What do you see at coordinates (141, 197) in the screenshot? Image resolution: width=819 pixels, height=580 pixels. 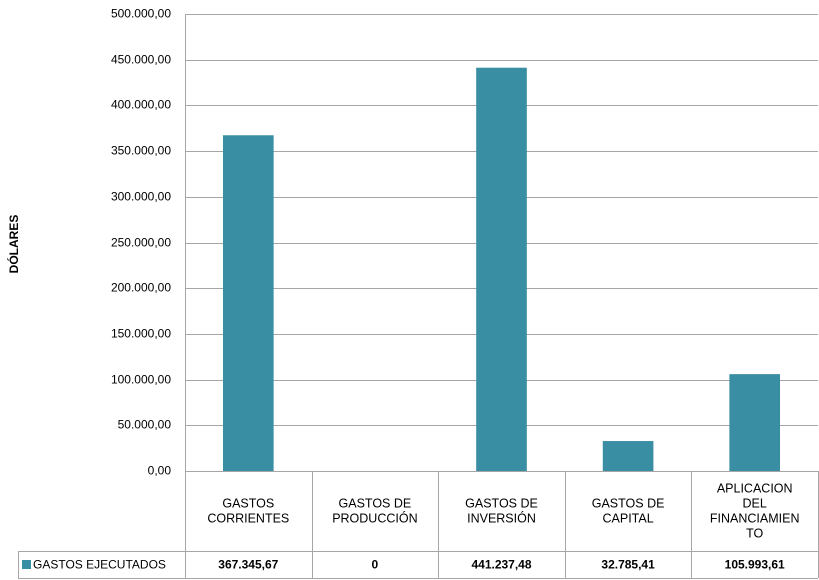 I see `y-tick-label: 300.000,00` at bounding box center [141, 197].